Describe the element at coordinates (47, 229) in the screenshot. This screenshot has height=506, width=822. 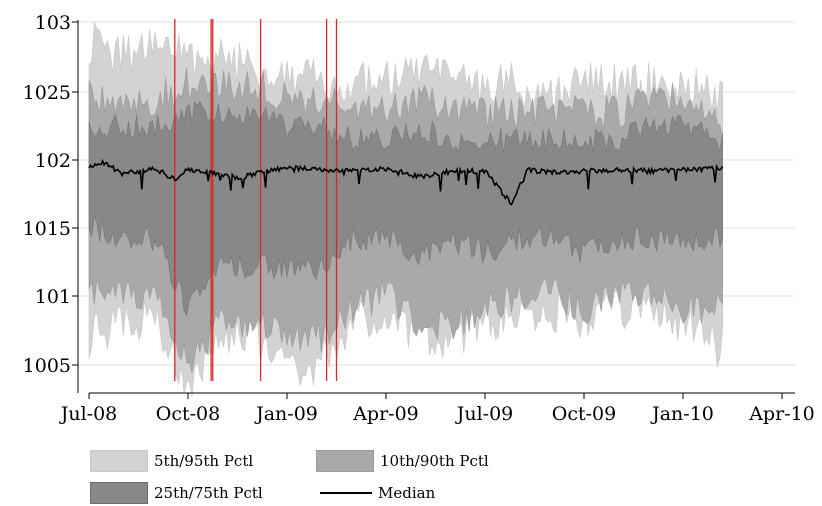
I see `y-tick-label-2: 1015` at that location.